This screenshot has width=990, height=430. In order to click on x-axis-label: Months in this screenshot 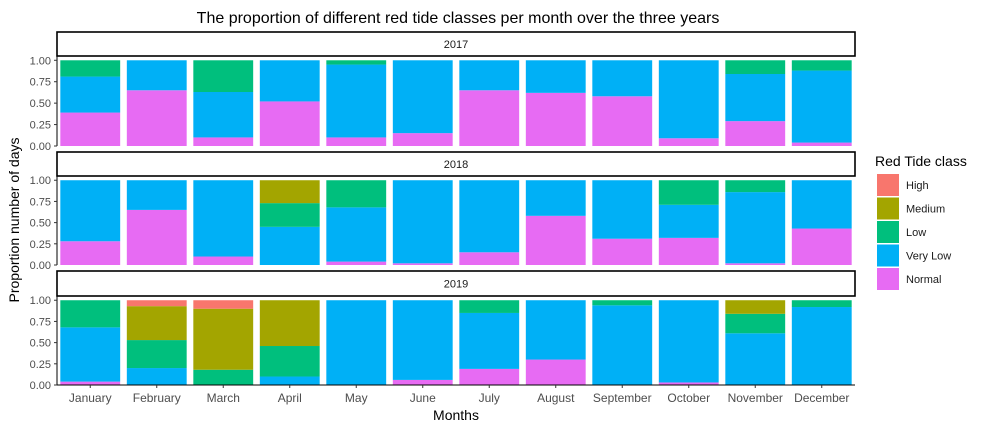, I will do `click(456, 415)`.